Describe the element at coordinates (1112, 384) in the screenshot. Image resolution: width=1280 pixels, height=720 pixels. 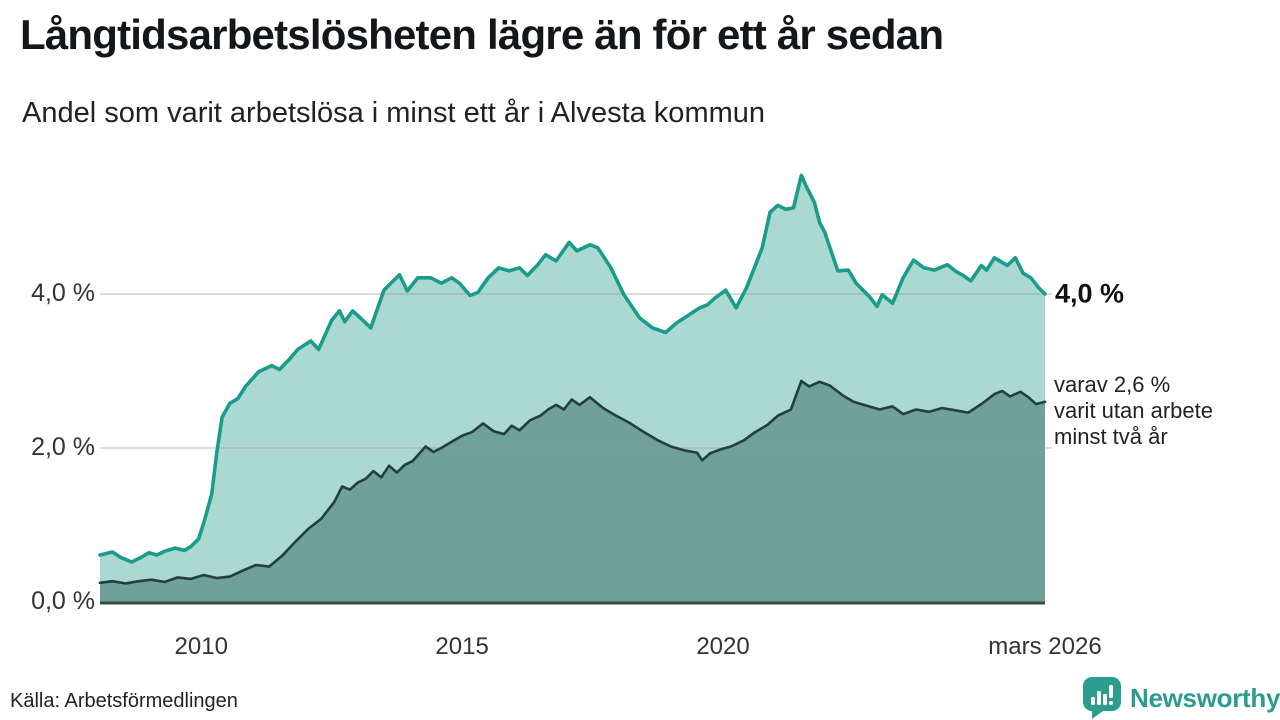
I see `secondary-annotation-line1: varav 2,6 %` at that location.